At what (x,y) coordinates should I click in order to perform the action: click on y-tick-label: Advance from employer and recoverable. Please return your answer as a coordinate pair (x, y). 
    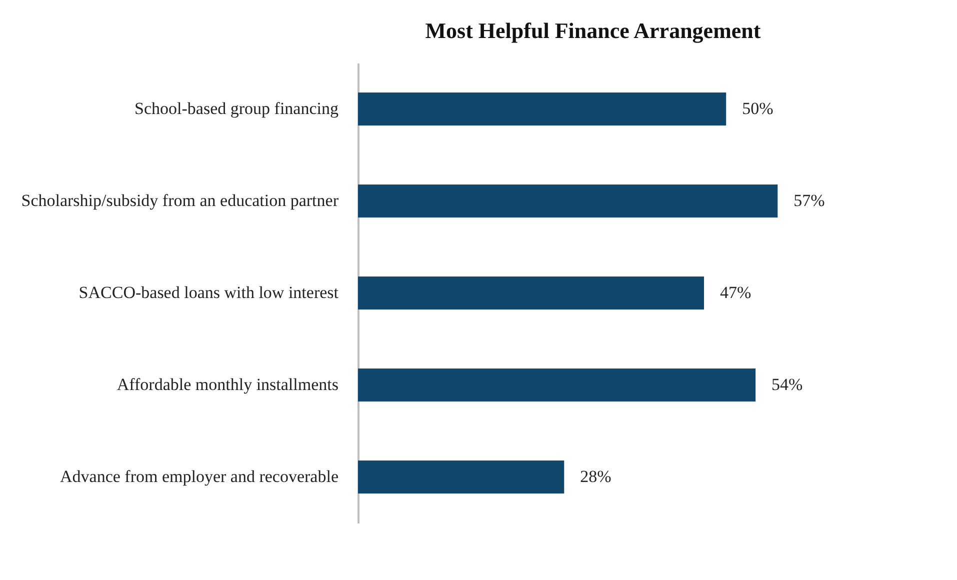
    Looking at the image, I should click on (199, 476).